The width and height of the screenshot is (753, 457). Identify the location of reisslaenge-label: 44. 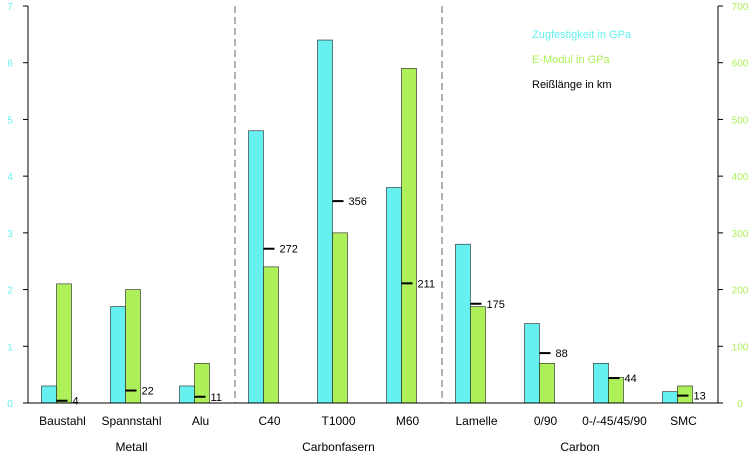
(631, 379).